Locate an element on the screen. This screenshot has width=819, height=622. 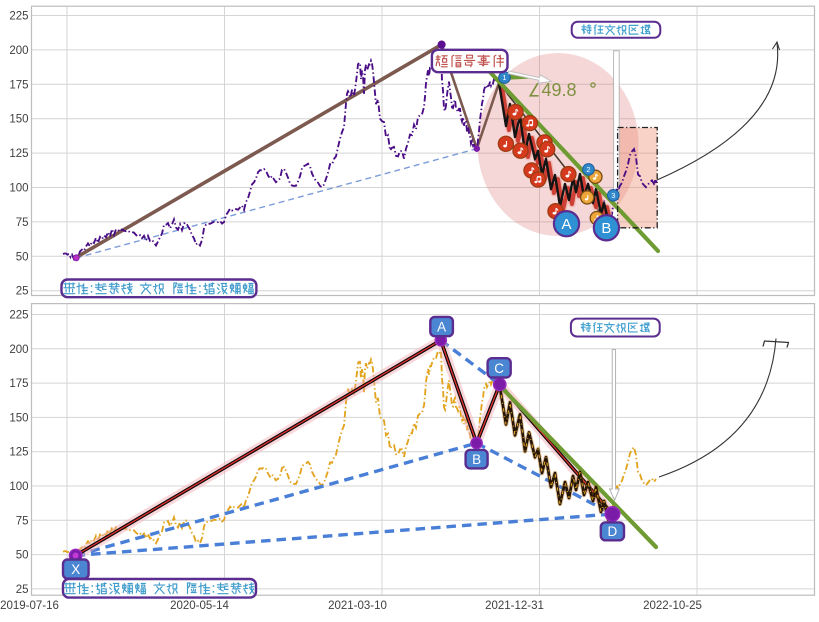
svg-text: 2021-03-10 is located at coordinates (357, 606).